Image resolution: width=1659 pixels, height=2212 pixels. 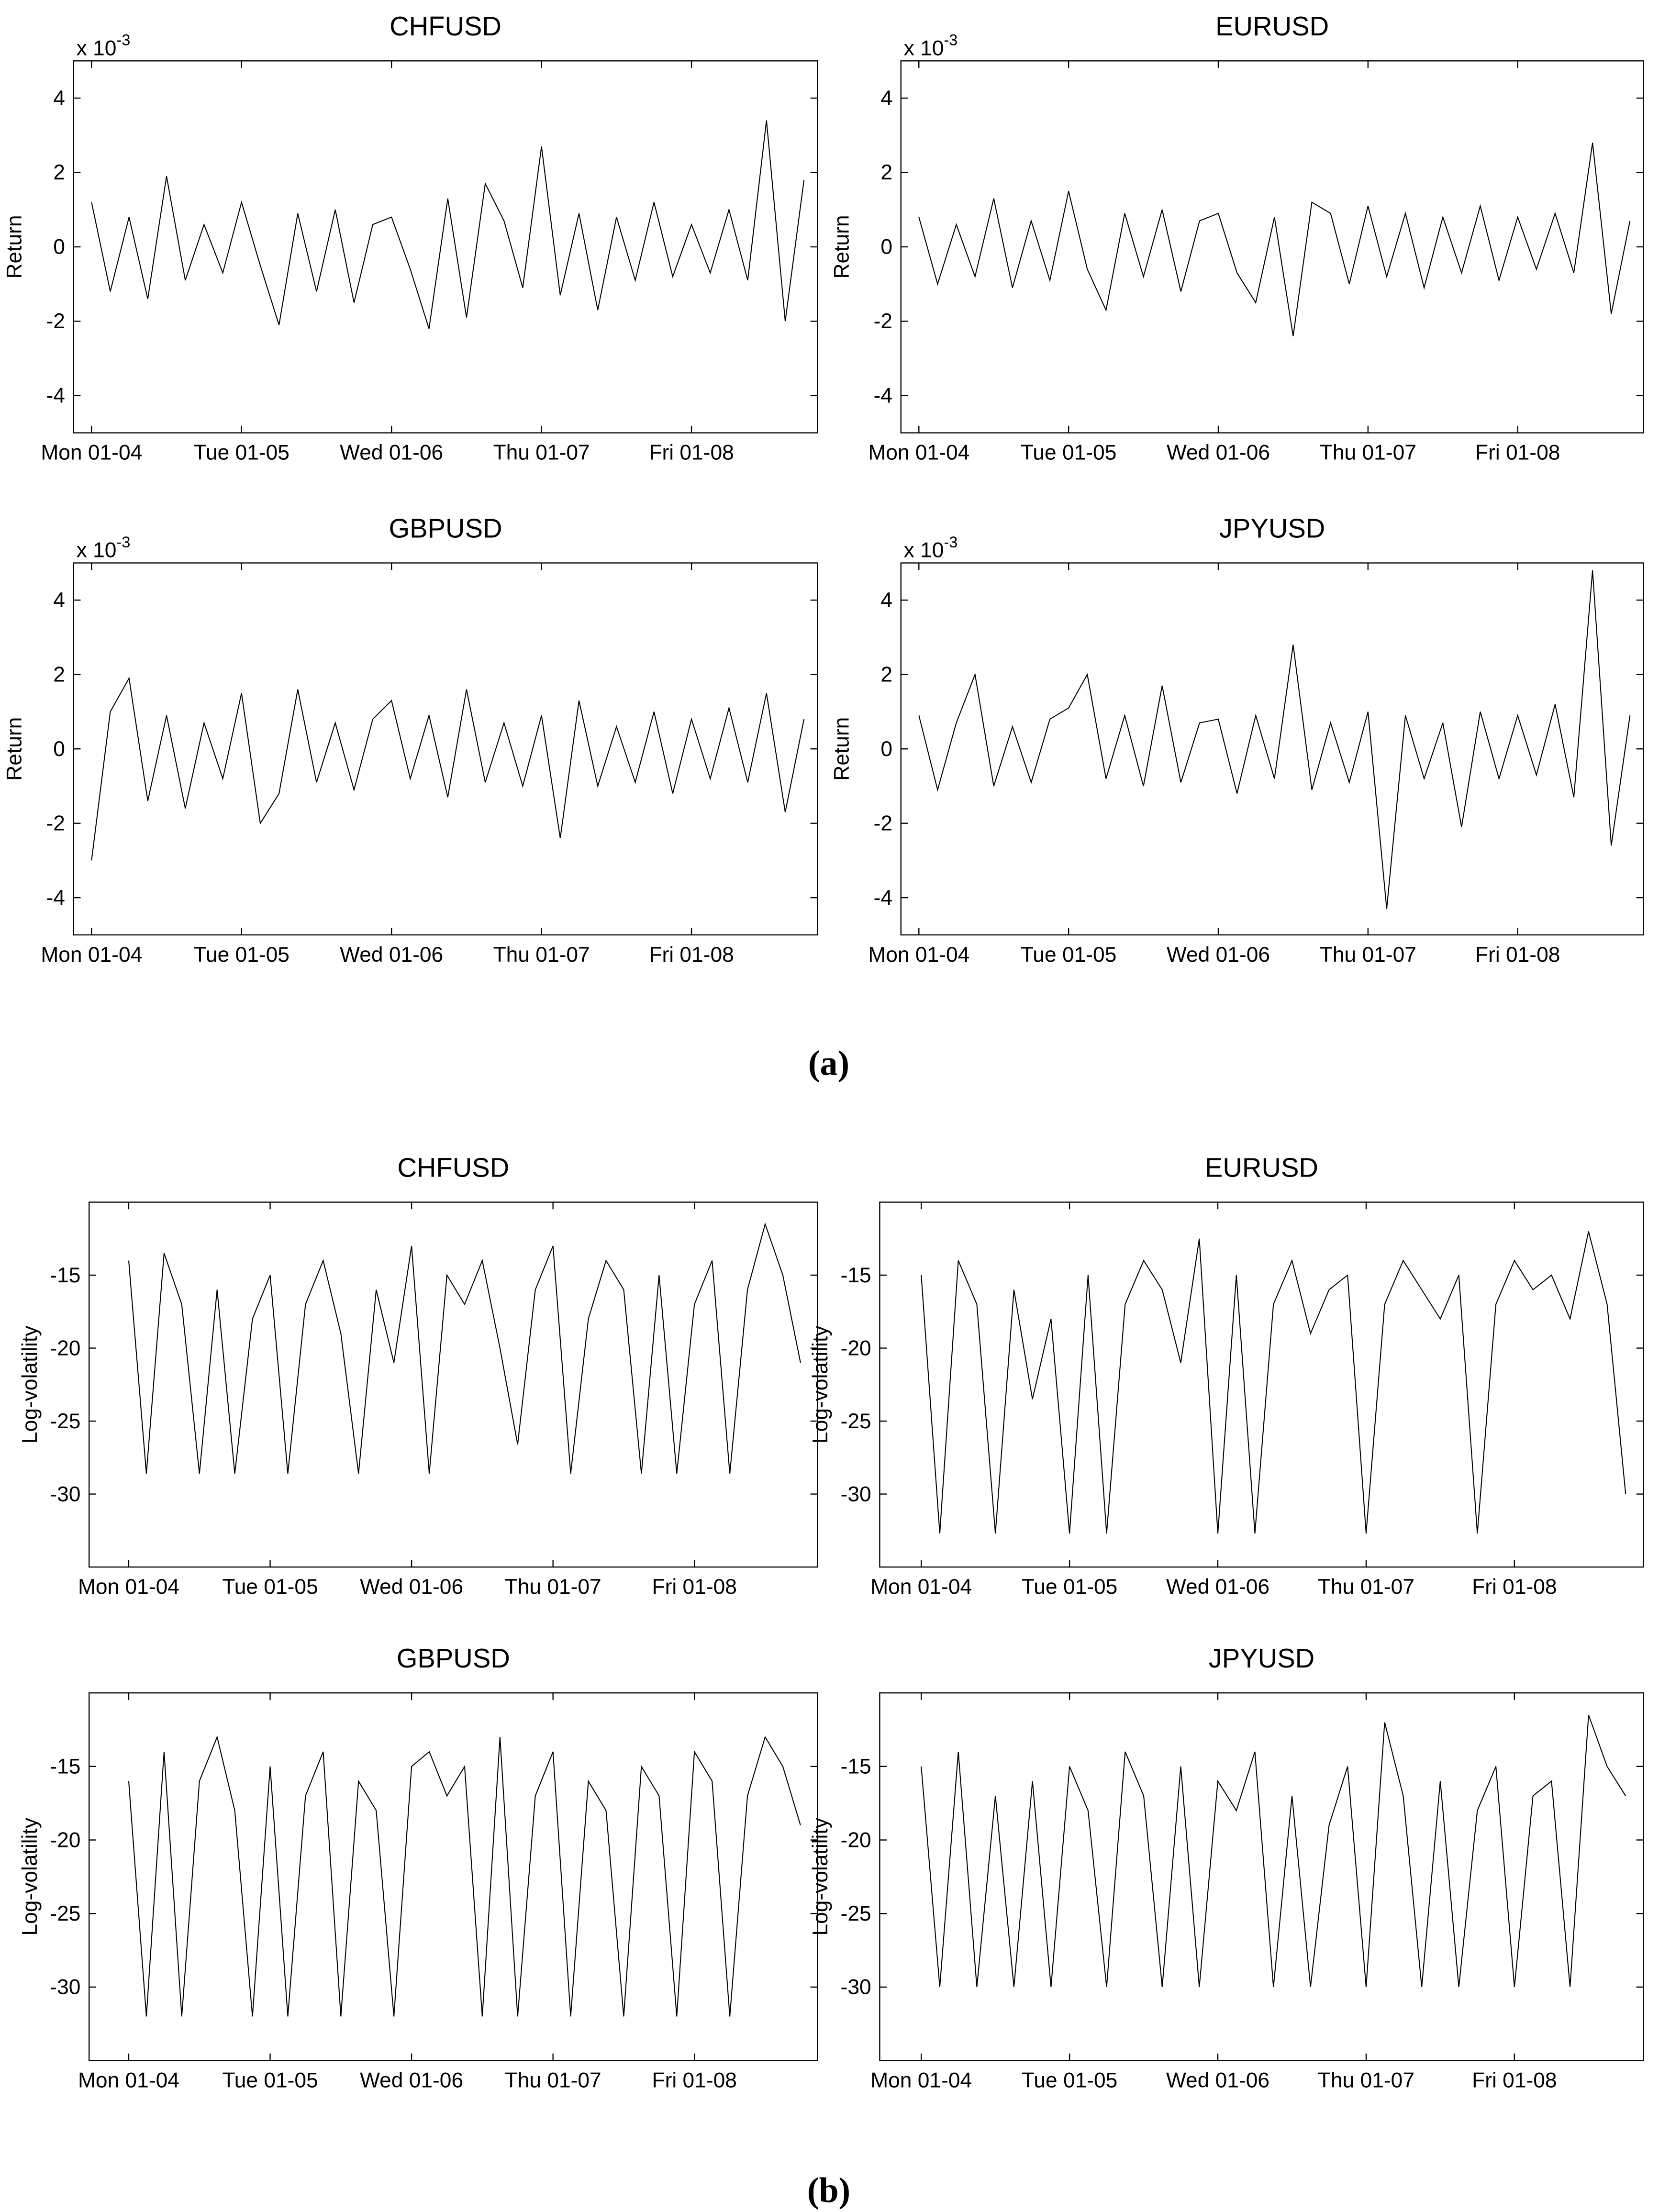 What do you see at coordinates (829, 1062) in the screenshot?
I see `panel-label: (a)` at bounding box center [829, 1062].